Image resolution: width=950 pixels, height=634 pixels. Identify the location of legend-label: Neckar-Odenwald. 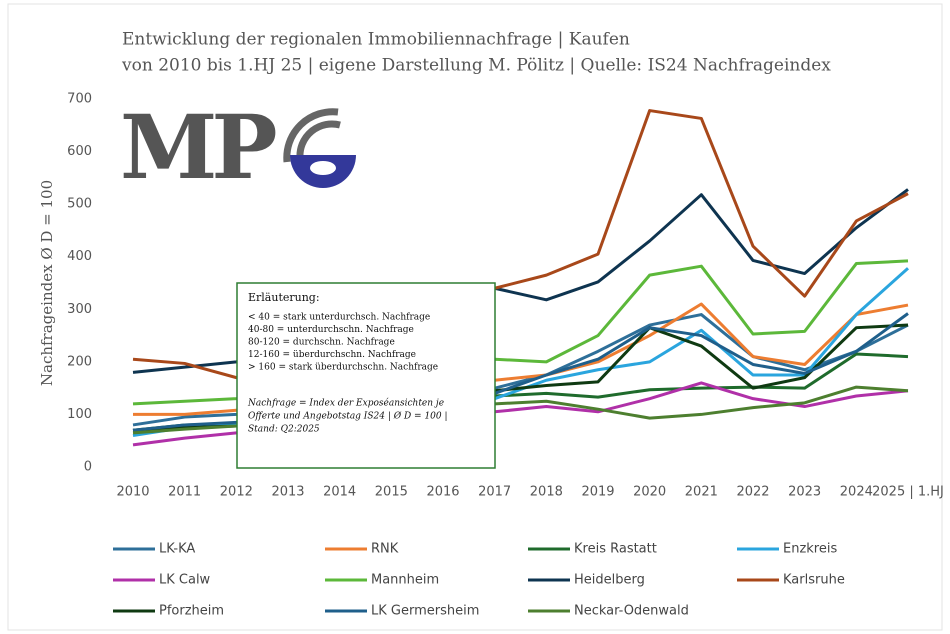
(631, 611).